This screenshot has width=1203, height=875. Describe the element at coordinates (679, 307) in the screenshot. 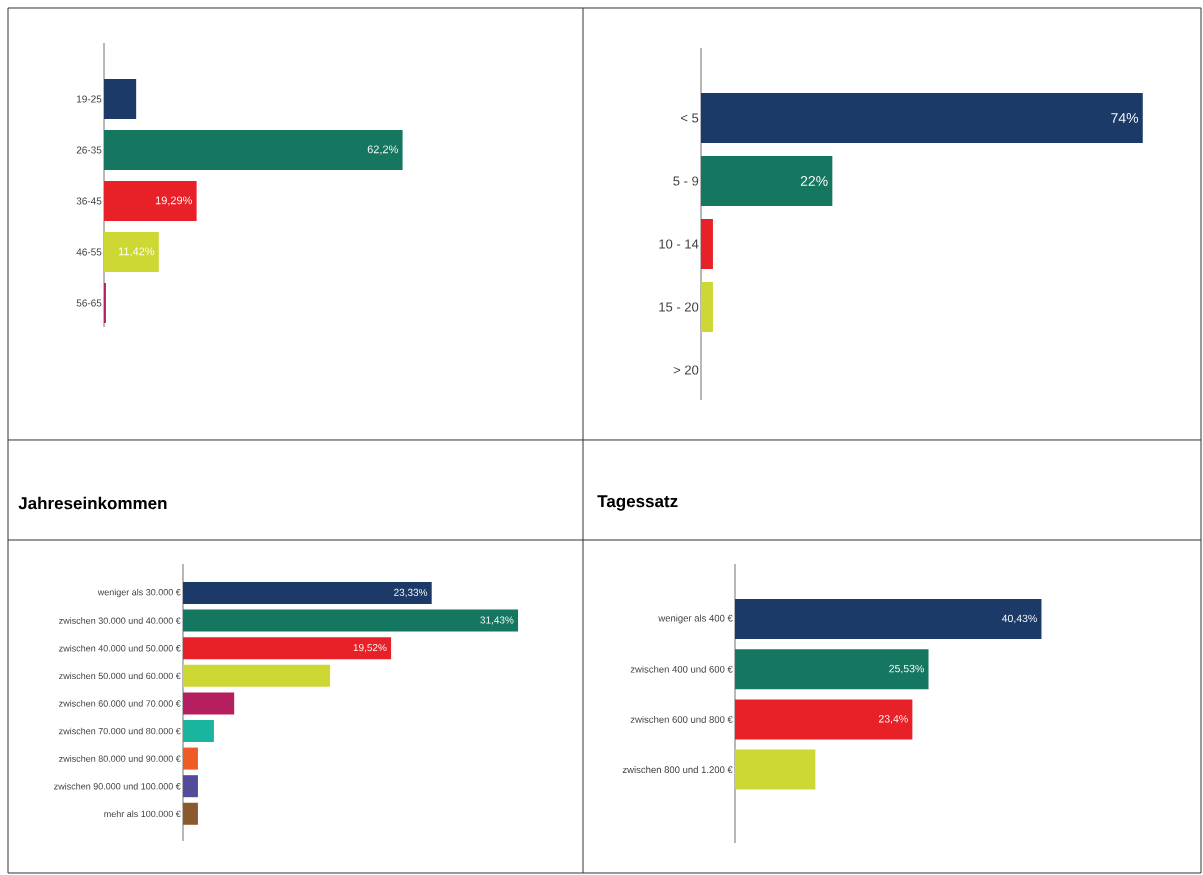

I see `y-tick-label: 15 - 20` at that location.